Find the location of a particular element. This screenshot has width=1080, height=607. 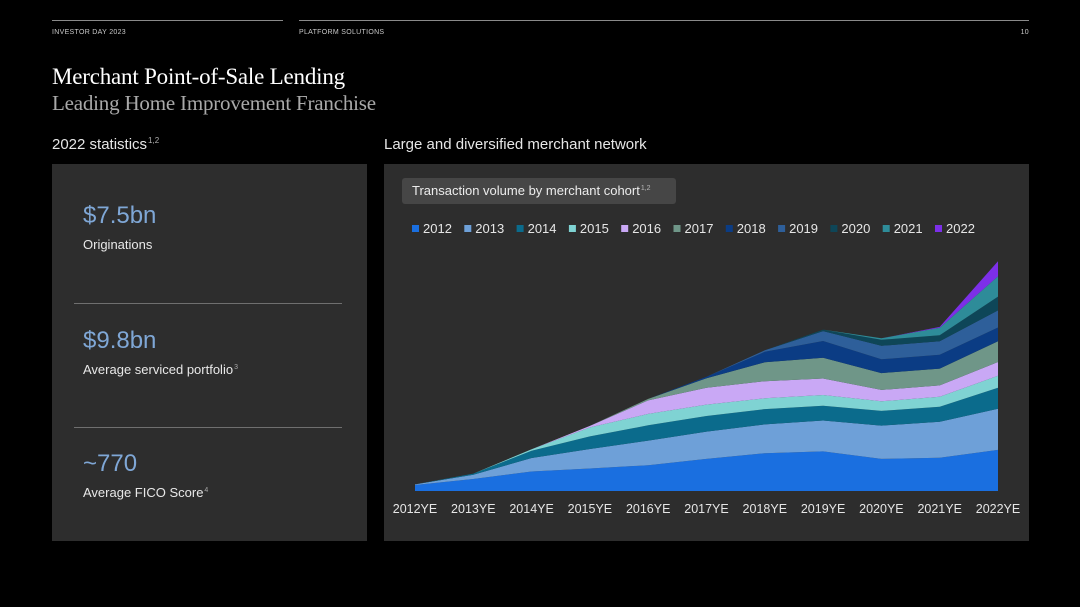

stats-section-label-text: 2022 statistics is located at coordinates (100, 144).